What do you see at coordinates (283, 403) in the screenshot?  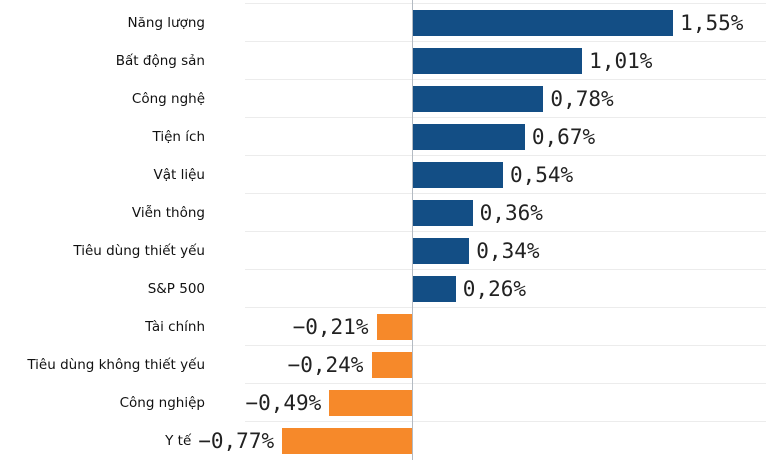 I see `value-label: −0,49%` at bounding box center [283, 403].